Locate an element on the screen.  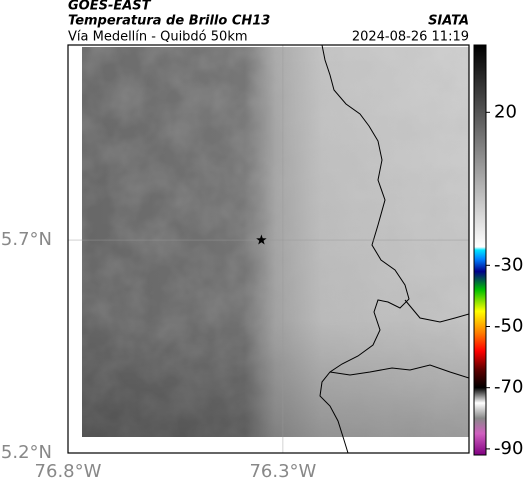
colorbar-tick-label: -70 is located at coordinates (508, 387).